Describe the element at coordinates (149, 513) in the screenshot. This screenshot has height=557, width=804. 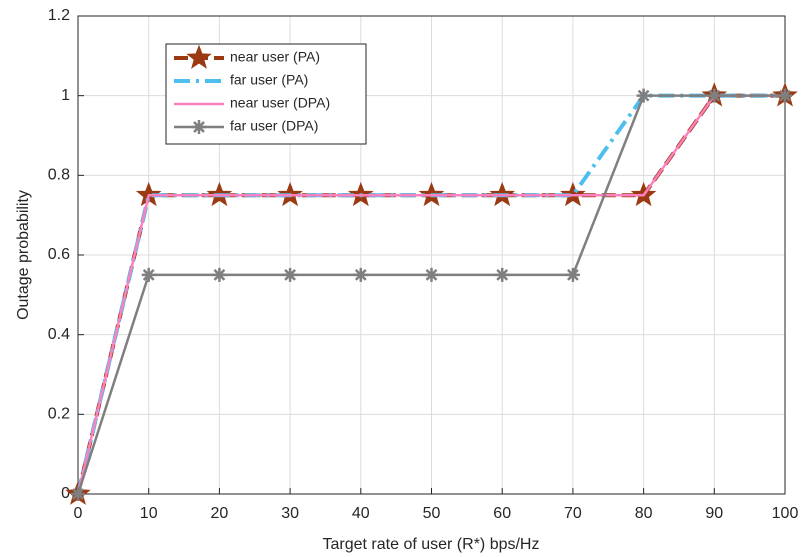
I see `x-tick-label: 10` at that location.